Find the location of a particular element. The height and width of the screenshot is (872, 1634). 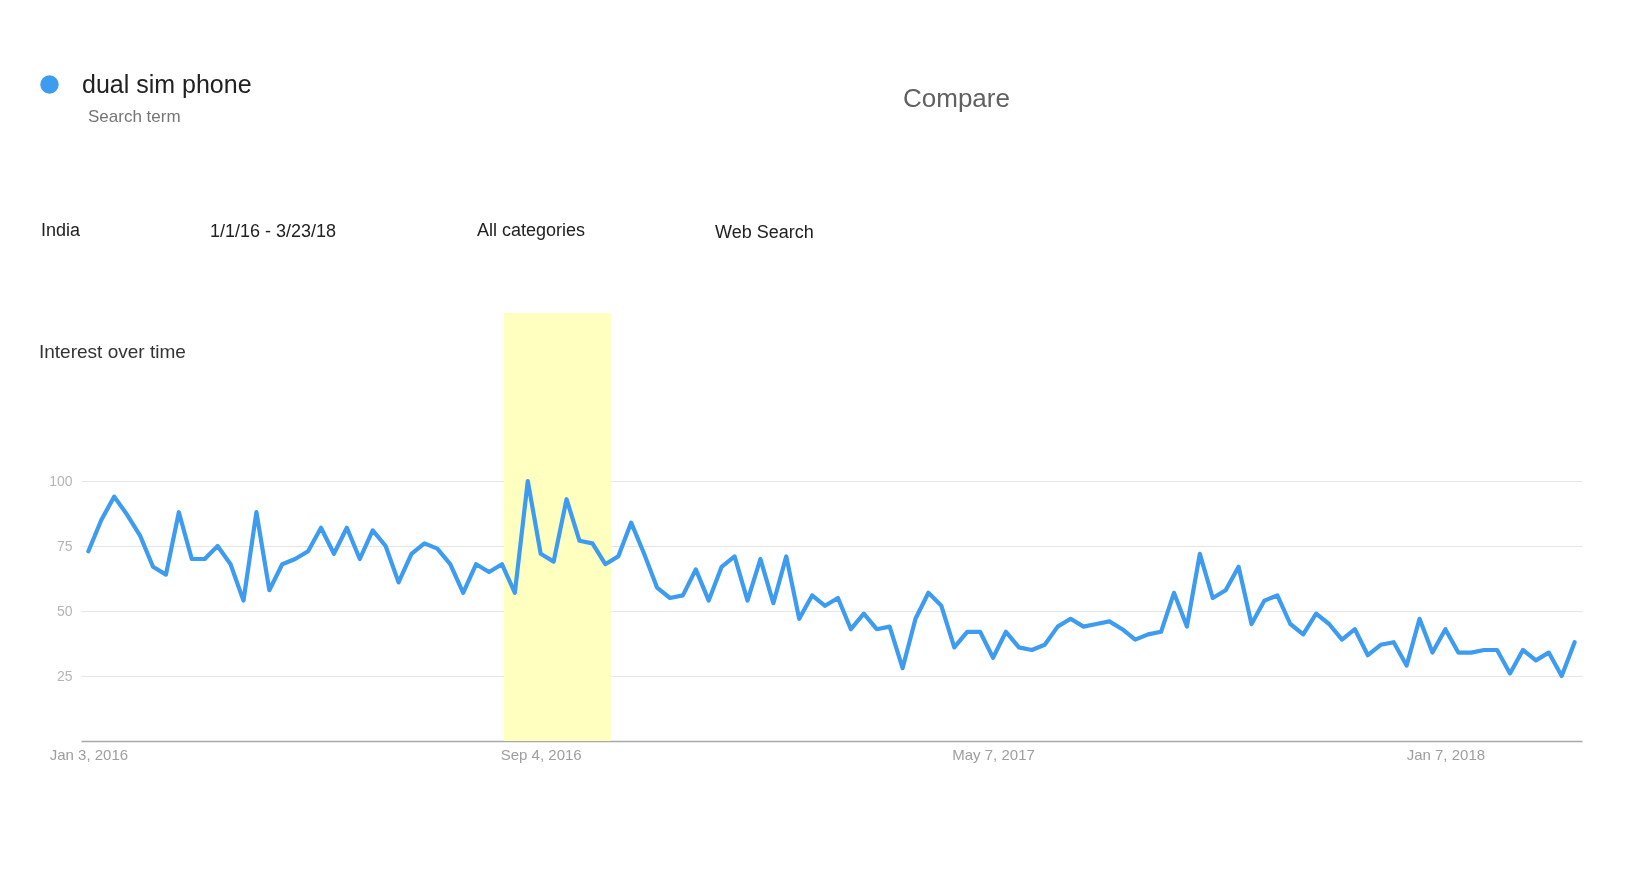

y-tick-label: 100 is located at coordinates (61, 480).